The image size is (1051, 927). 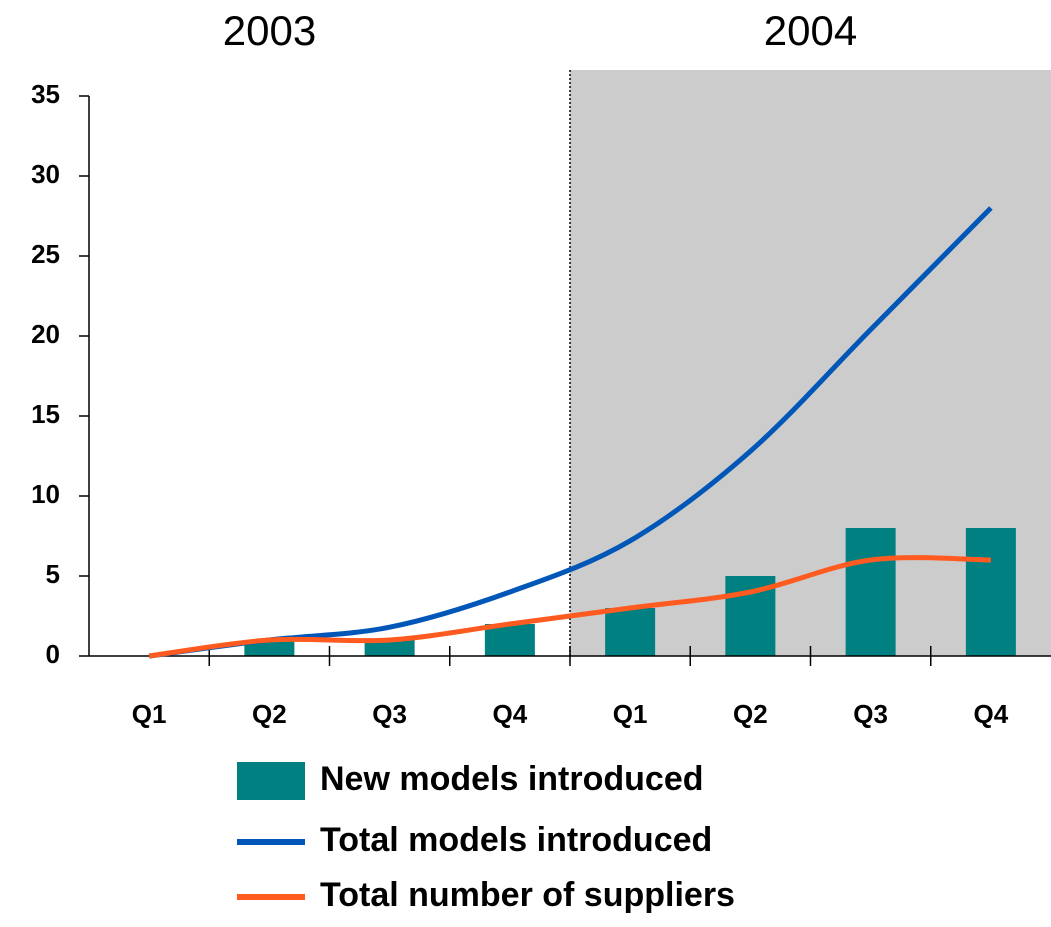 What do you see at coordinates (45, 334) in the screenshot?
I see `y-tick-label: 20` at bounding box center [45, 334].